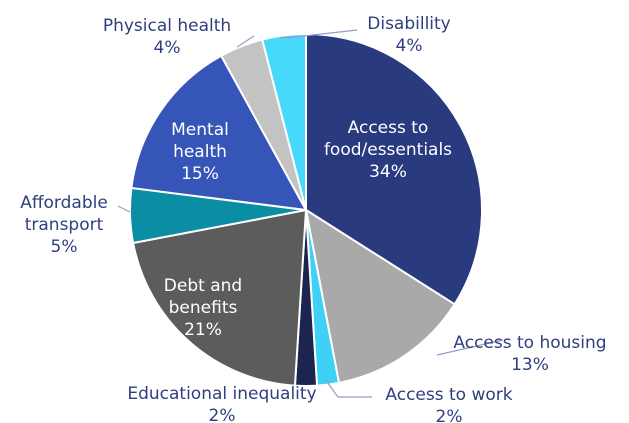 The width and height of the screenshot is (629, 423). Describe the element at coordinates (221, 394) in the screenshot. I see `category-label: Educational inequality` at that location.